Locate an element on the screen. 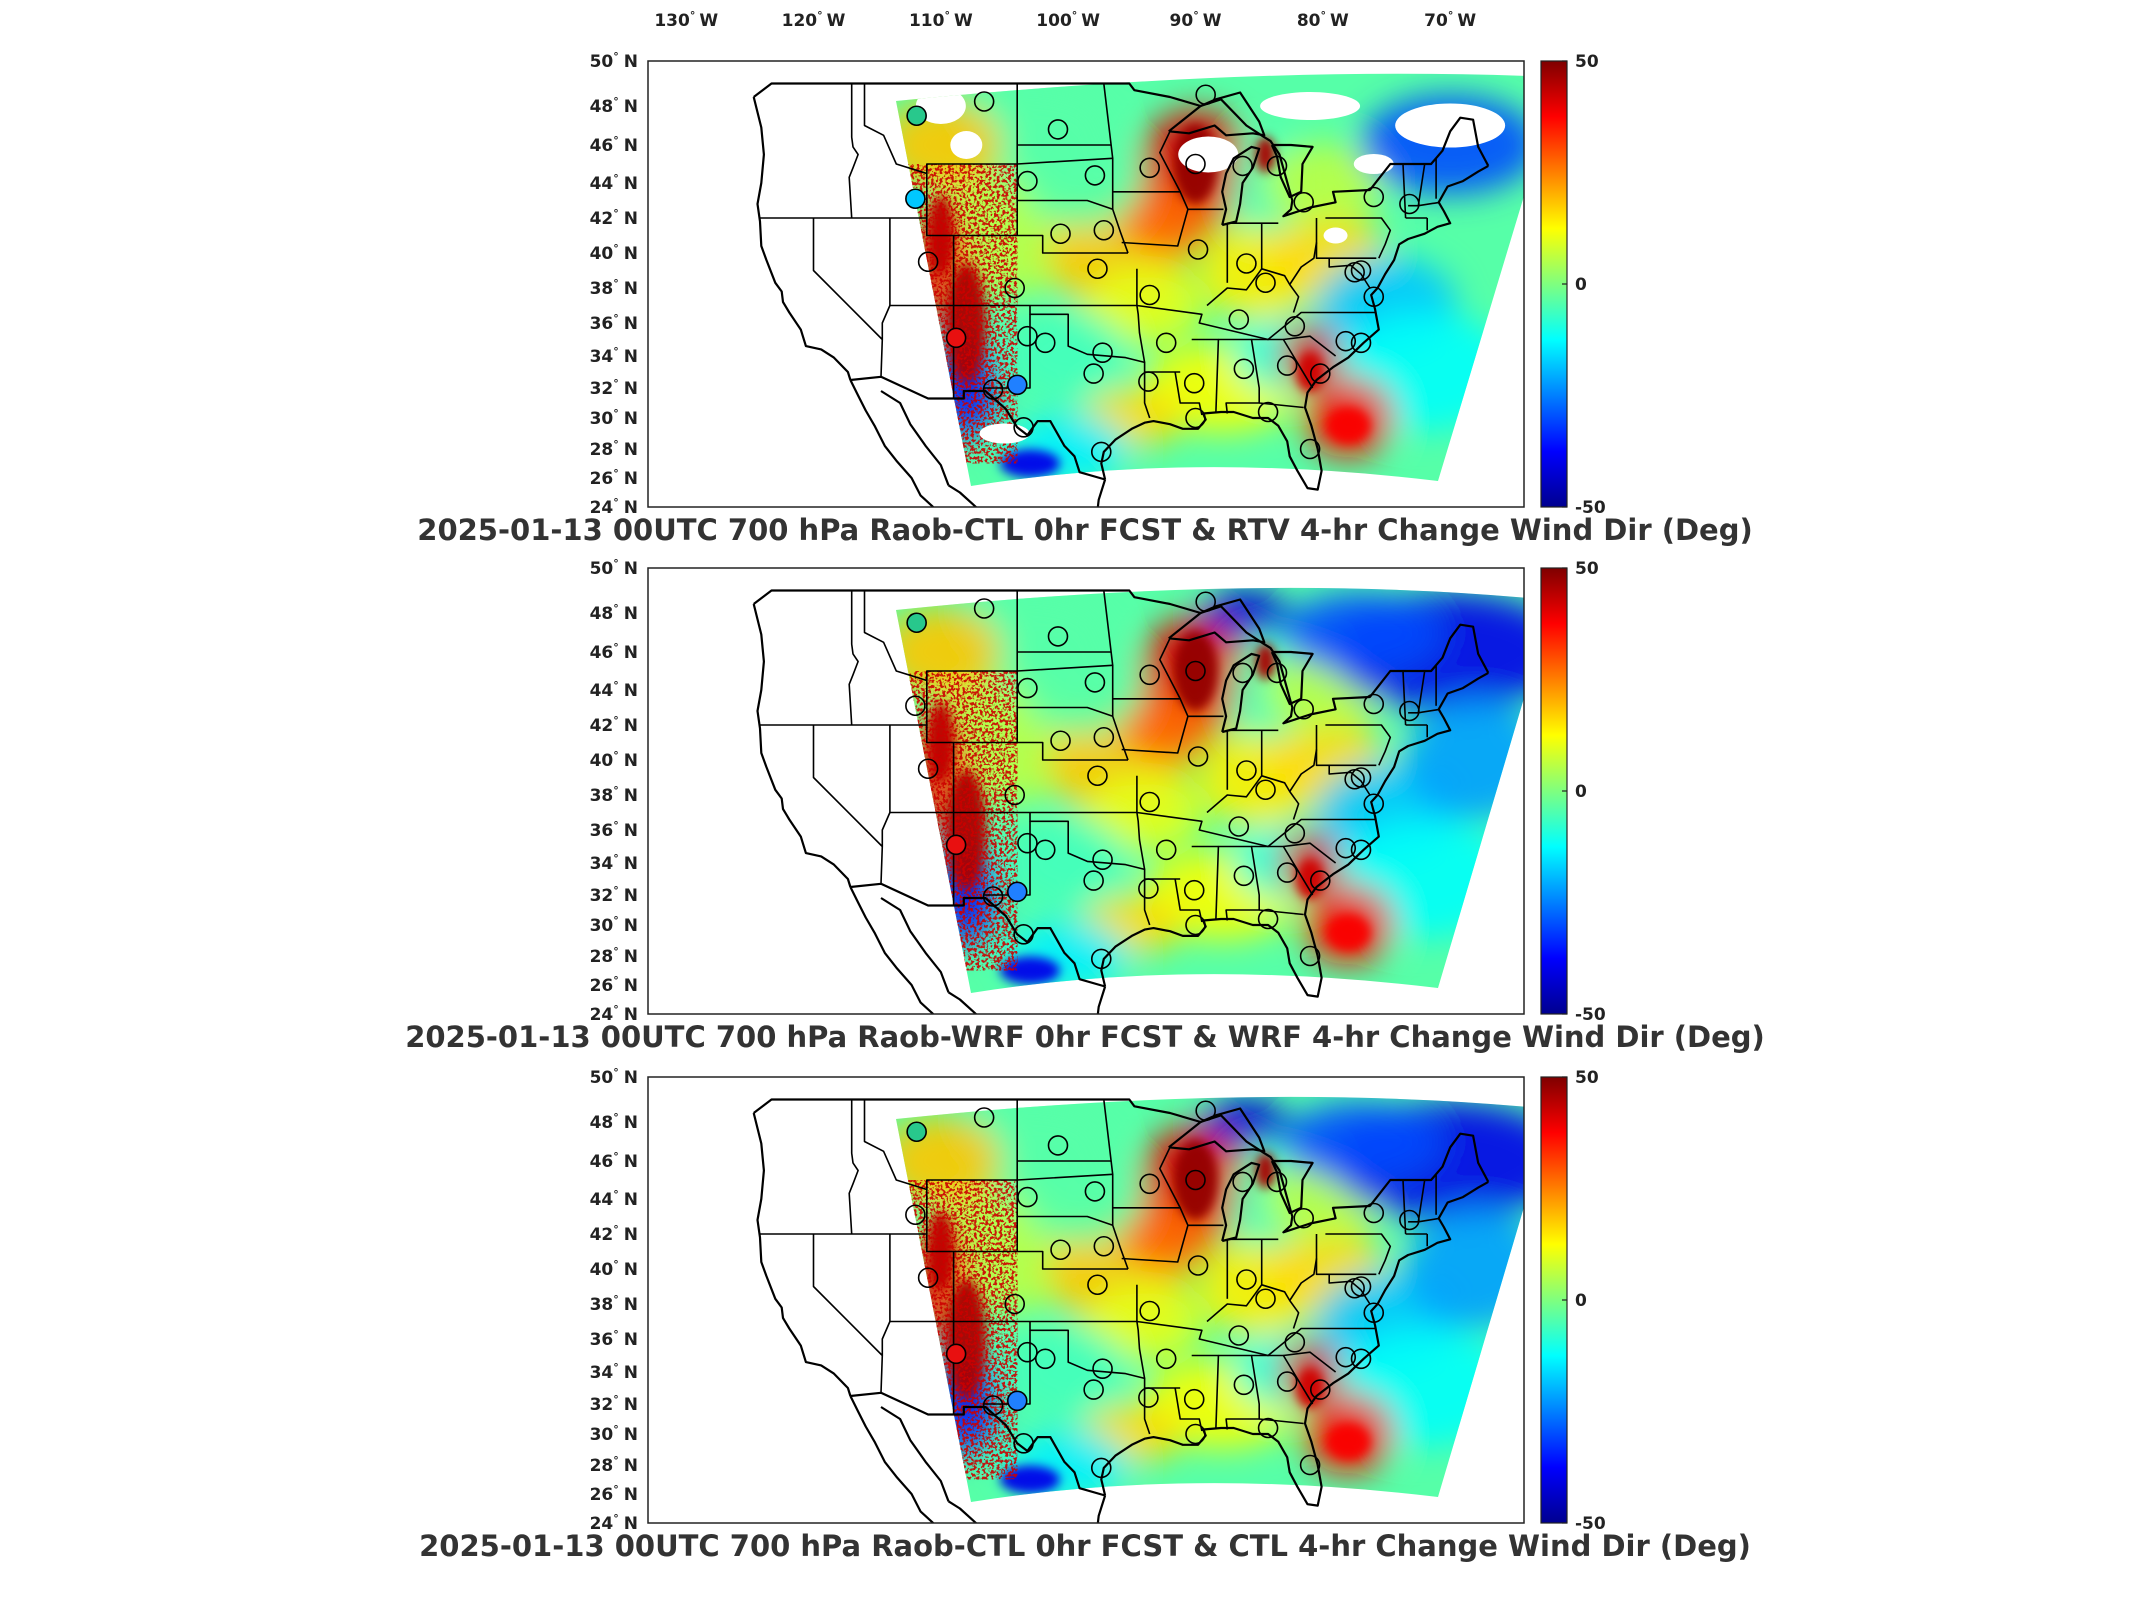 This screenshot has width=2133, height=1600. lat-tick-label: 30° N is located at coordinates (614, 418).